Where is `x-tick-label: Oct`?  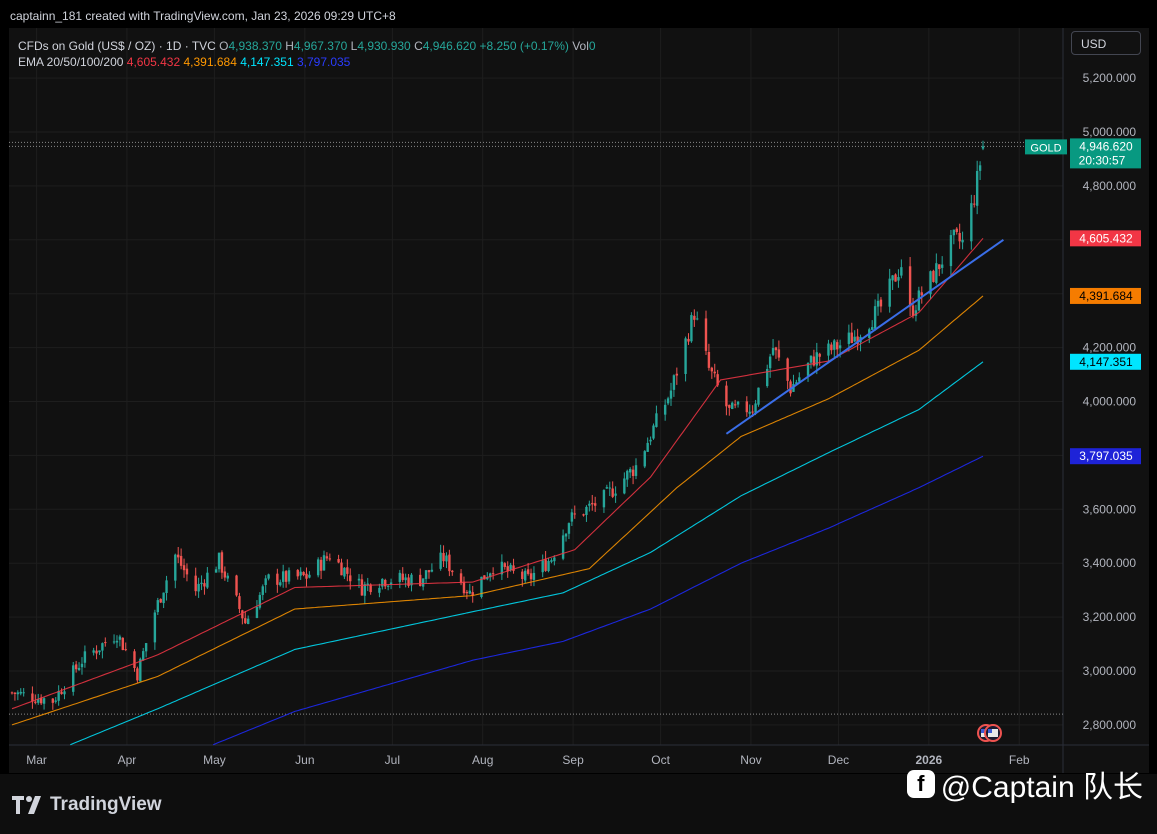
x-tick-label: Oct is located at coordinates (660, 760).